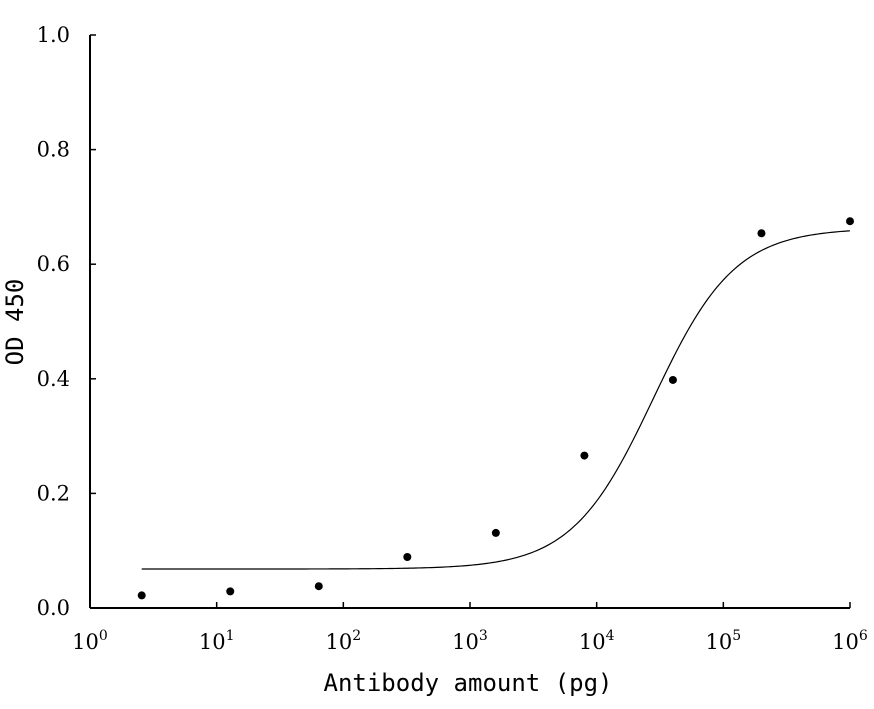 This screenshot has width=874, height=709. What do you see at coordinates (53, 493) in the screenshot?
I see `y-tick-label: 0.2` at bounding box center [53, 493].